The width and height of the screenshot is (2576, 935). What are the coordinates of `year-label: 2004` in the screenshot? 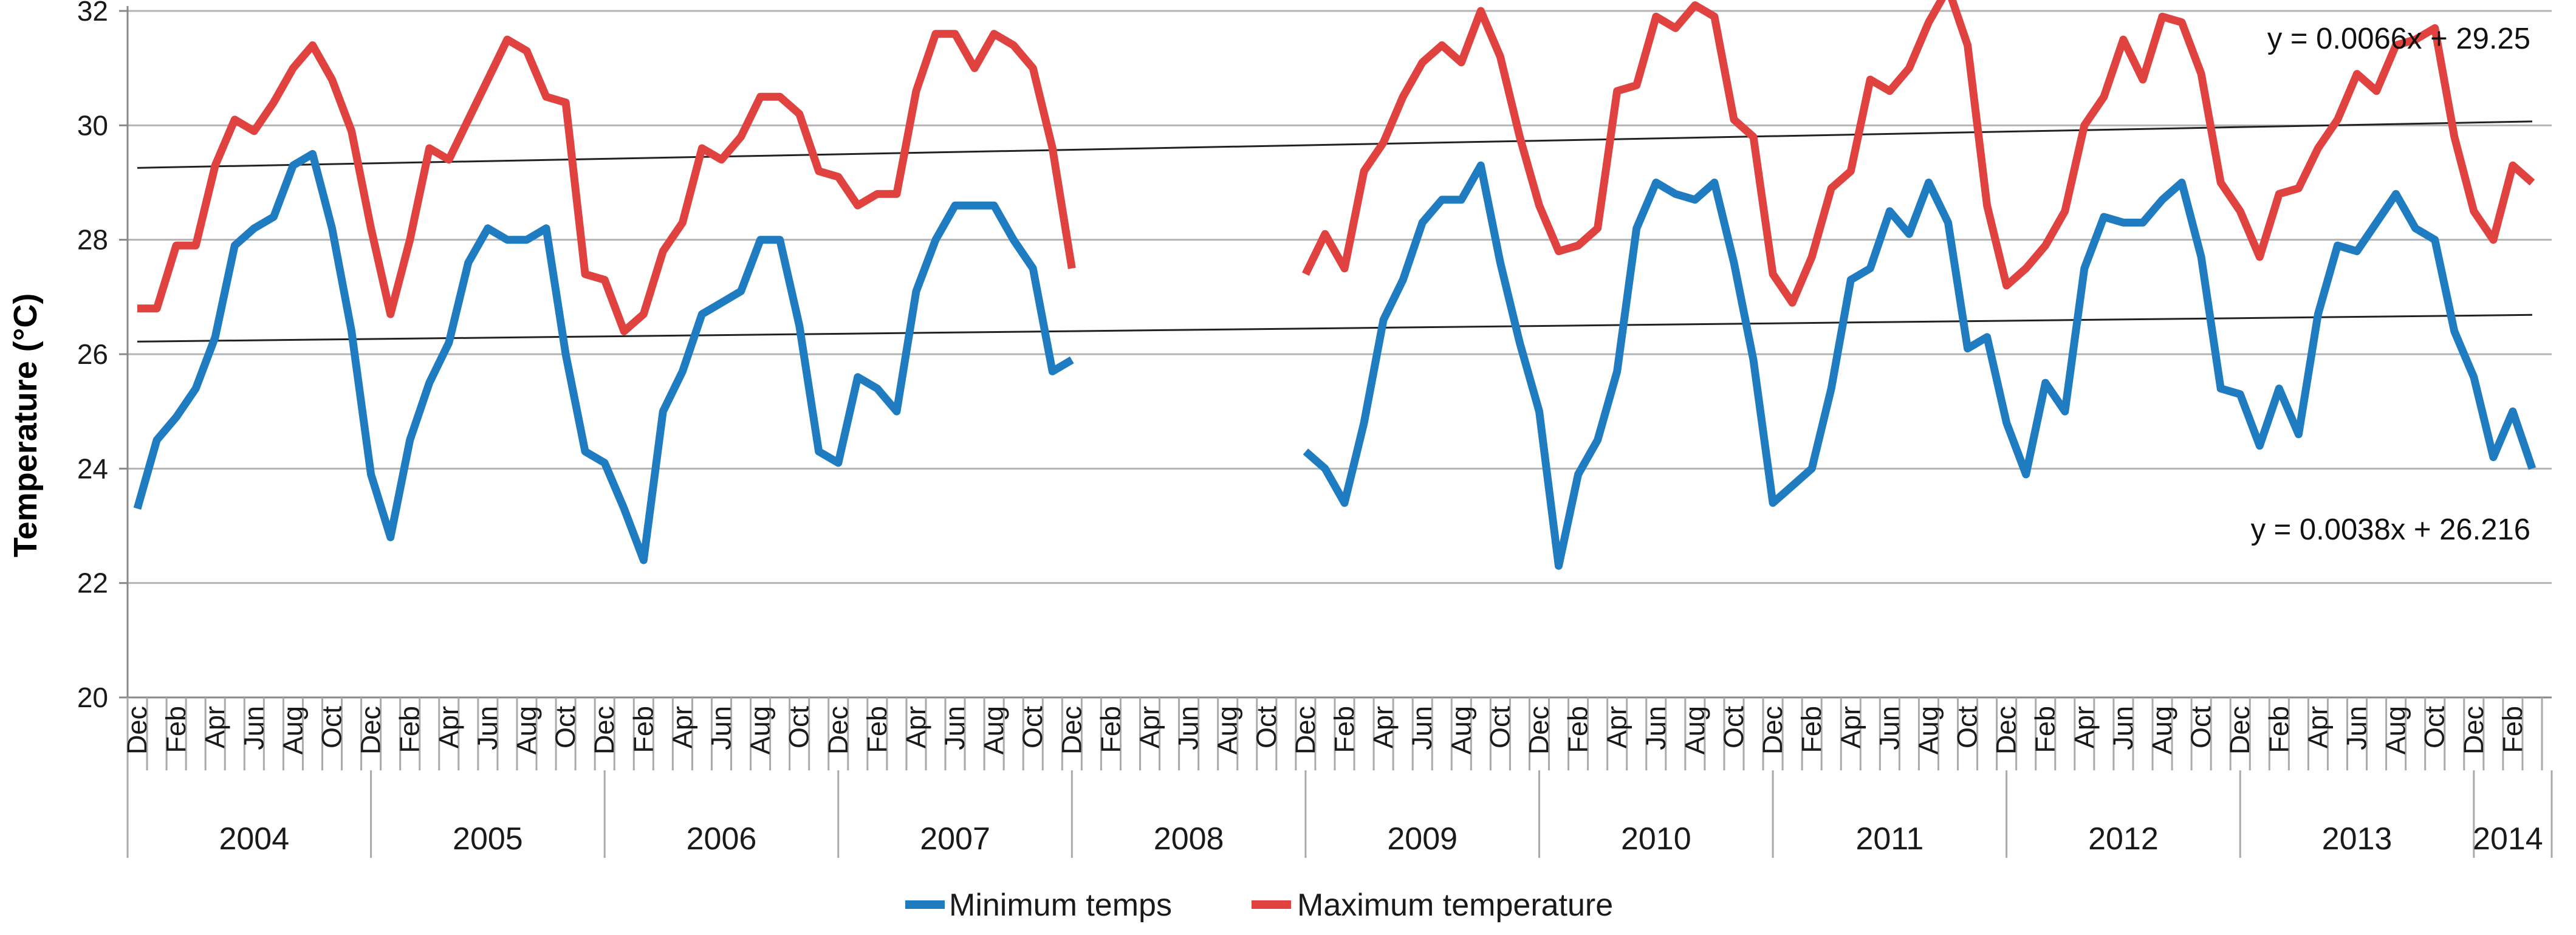 It's located at (254, 839).